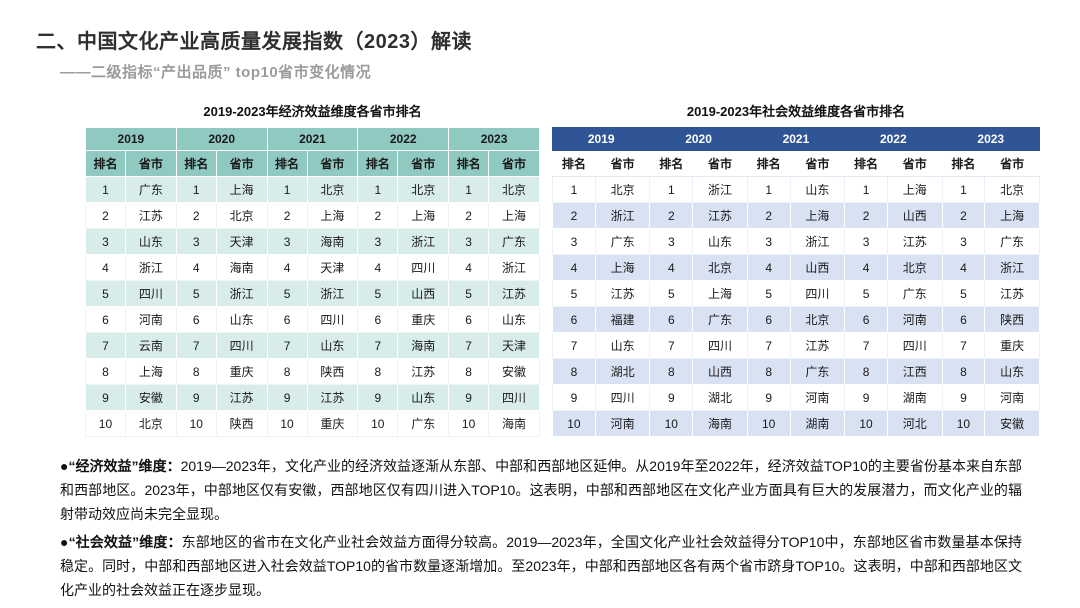  I want to click on ranking-row: 1 广东 1 上海 1 北京 1 北京 1 北京, so click(312, 189).